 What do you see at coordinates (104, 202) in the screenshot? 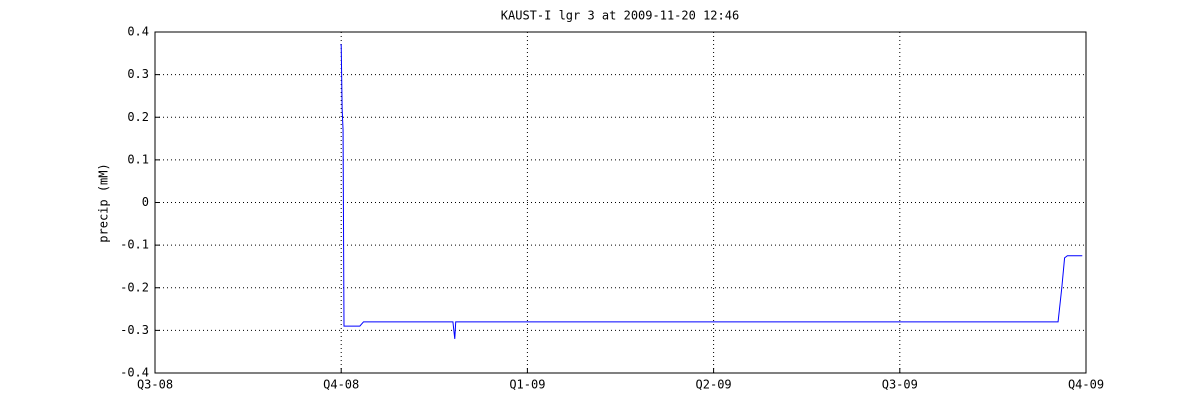
I see `y-axis-label: precip (mM)` at bounding box center [104, 202].